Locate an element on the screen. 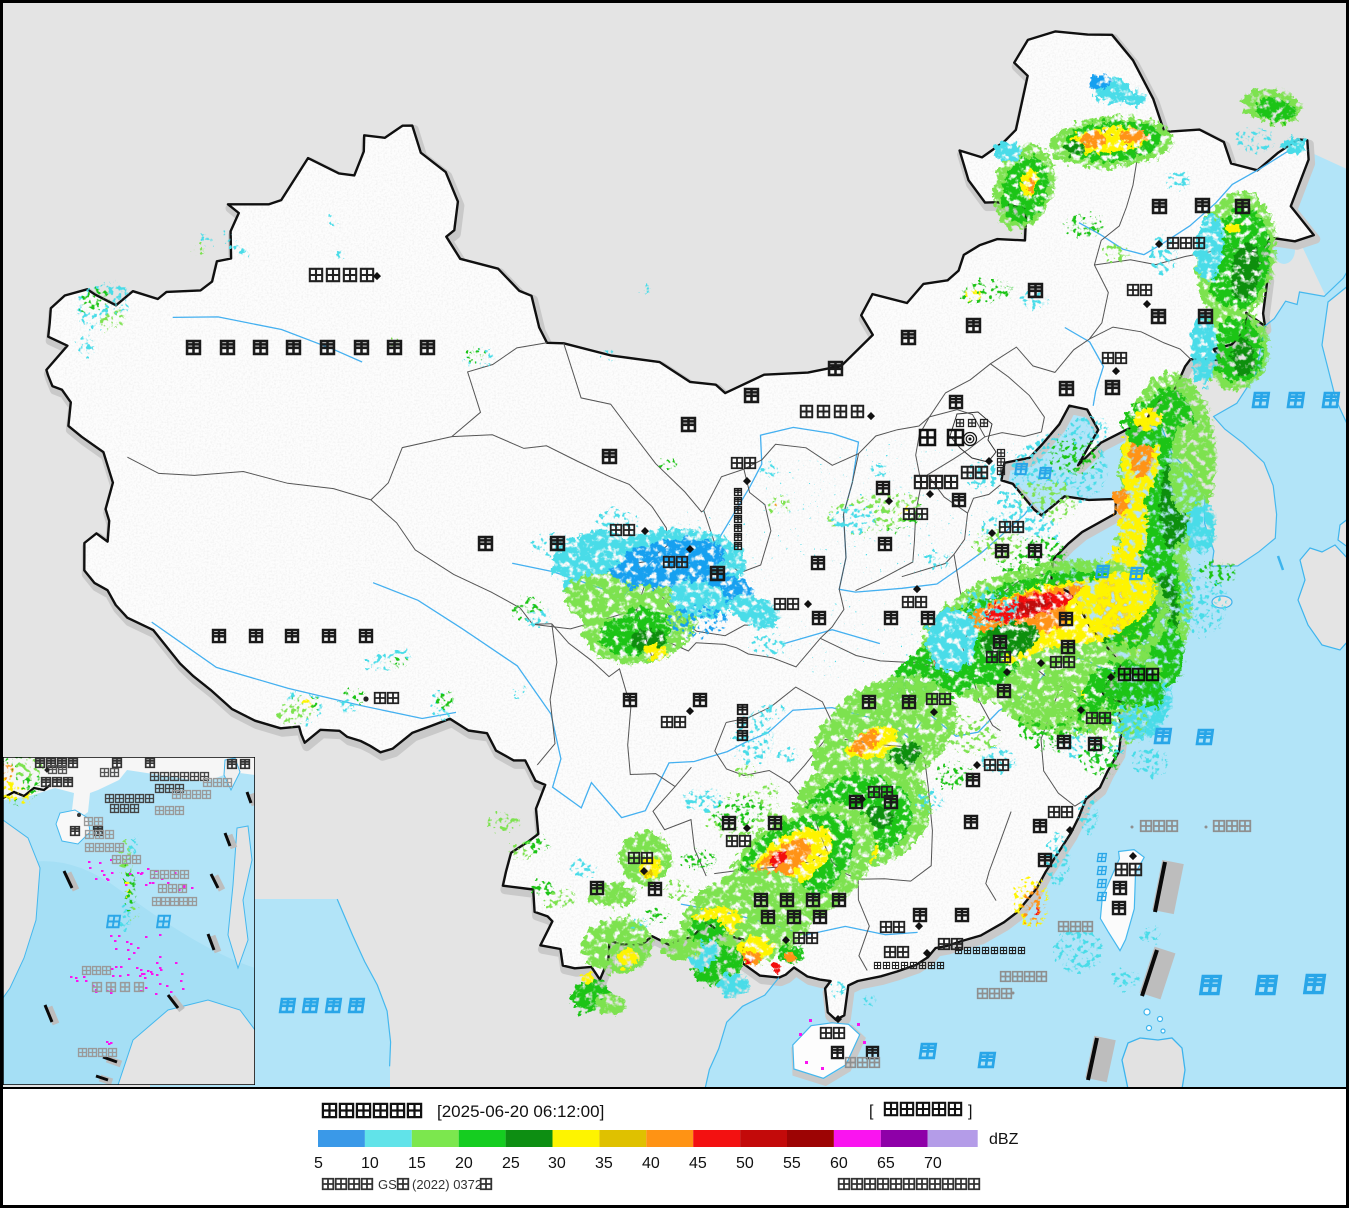 This screenshot has width=1349, height=1208. svg-text: dBZ is located at coordinates (1004, 1139).